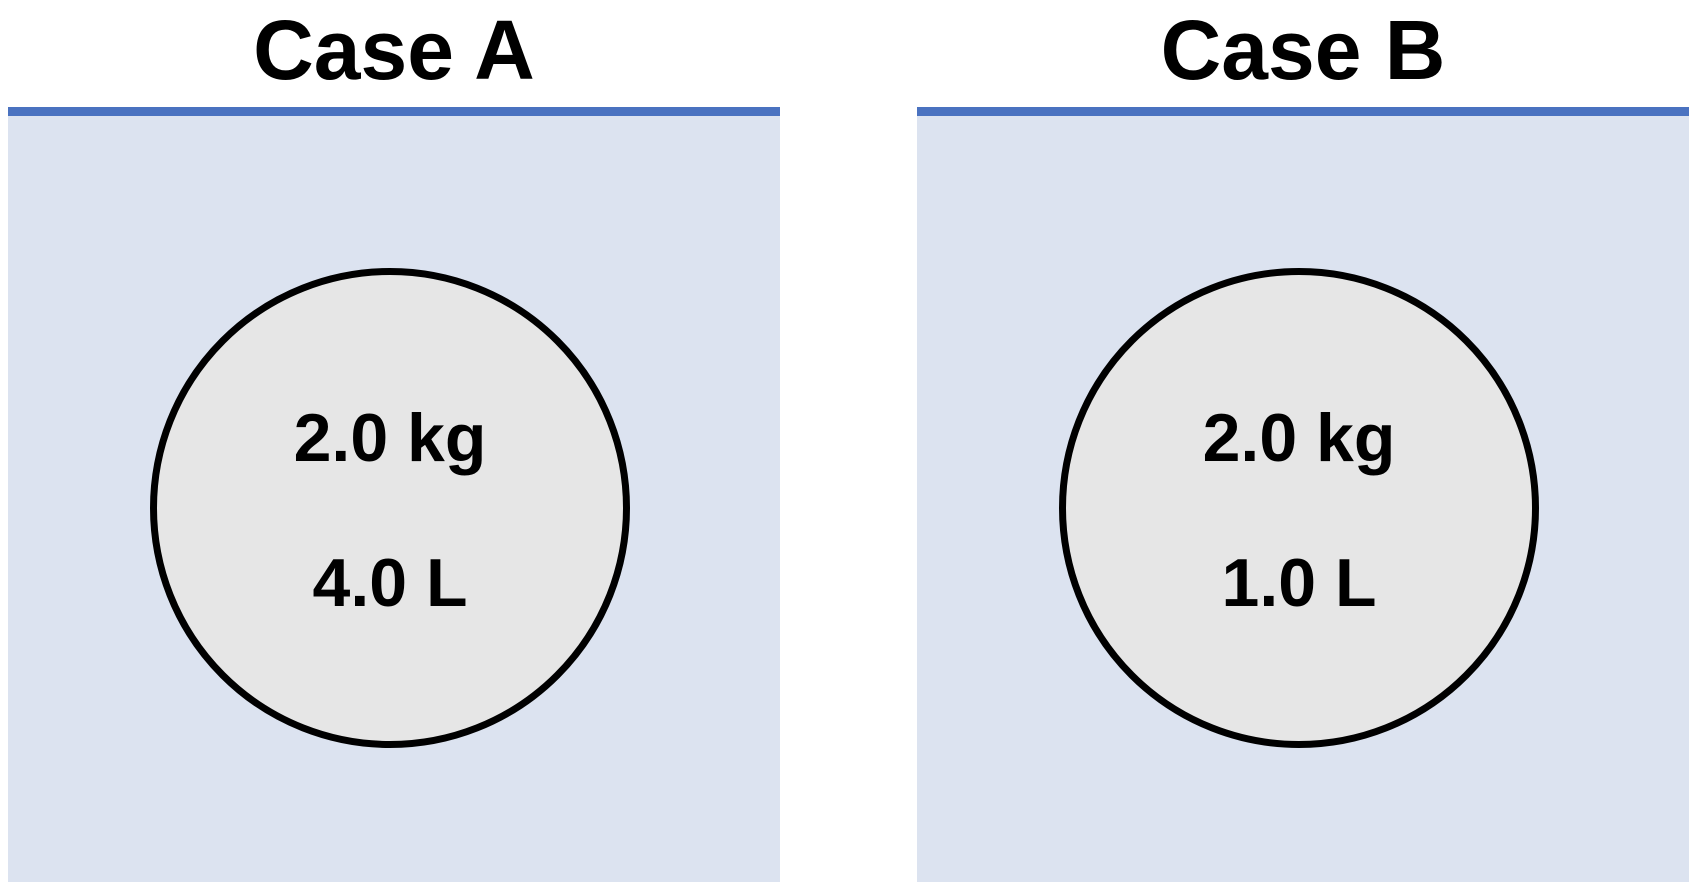 The image size is (1692, 888). What do you see at coordinates (394, 111) in the screenshot?
I see `case-a-liquid-surface` at bounding box center [394, 111].